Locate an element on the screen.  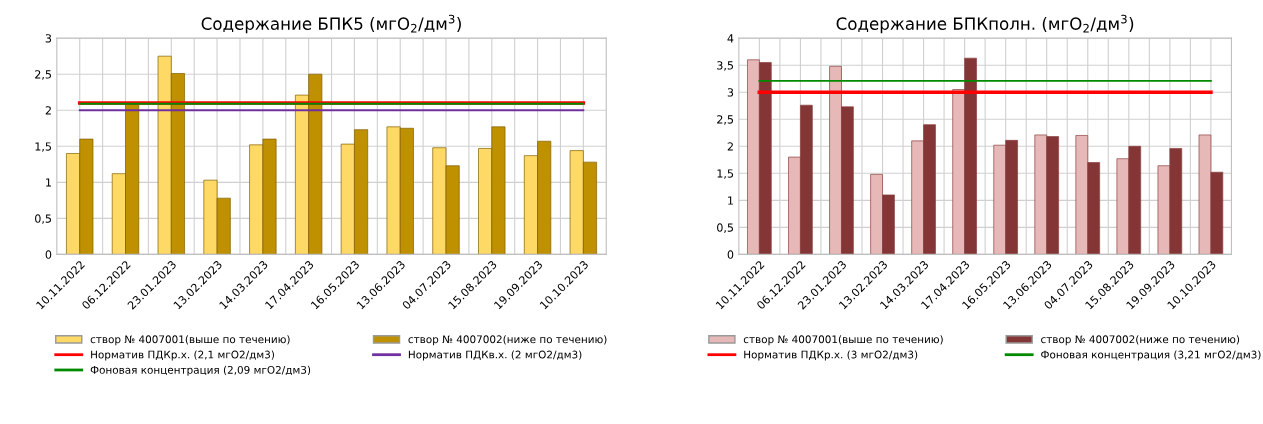
legend-label: Фоновая концентрация (2,09 мгО2/дм3) is located at coordinates (200, 370).